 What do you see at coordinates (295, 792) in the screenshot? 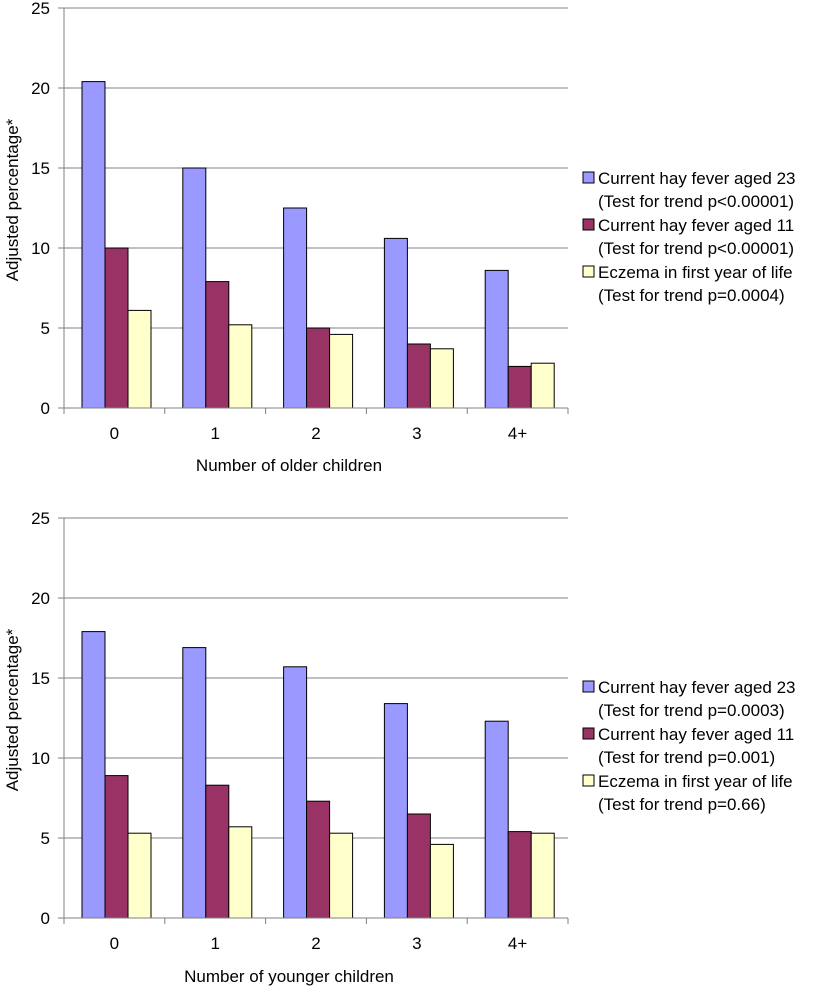
I see `bar-younger-series1-cat2` at bounding box center [295, 792].